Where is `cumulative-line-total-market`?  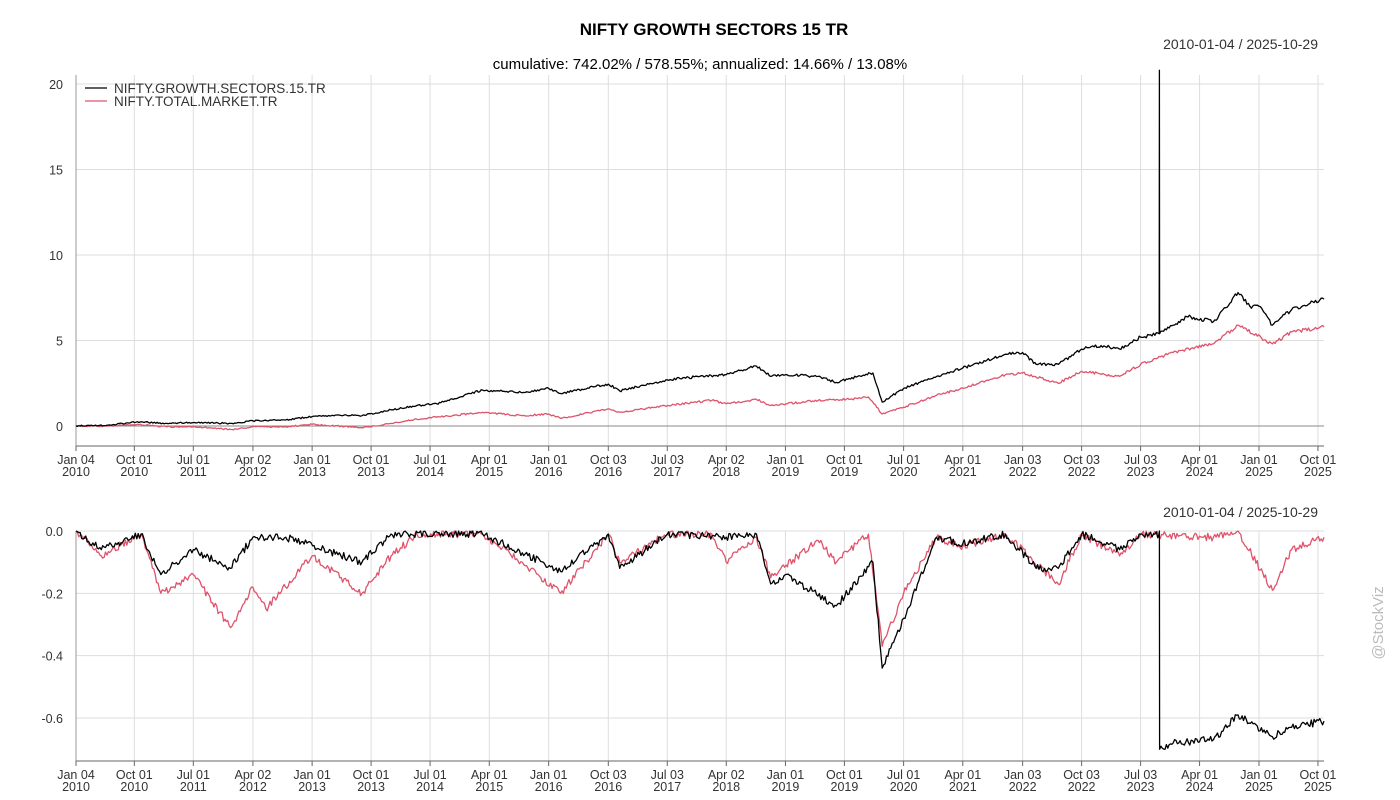 cumulative-line-total-market is located at coordinates (700, 377).